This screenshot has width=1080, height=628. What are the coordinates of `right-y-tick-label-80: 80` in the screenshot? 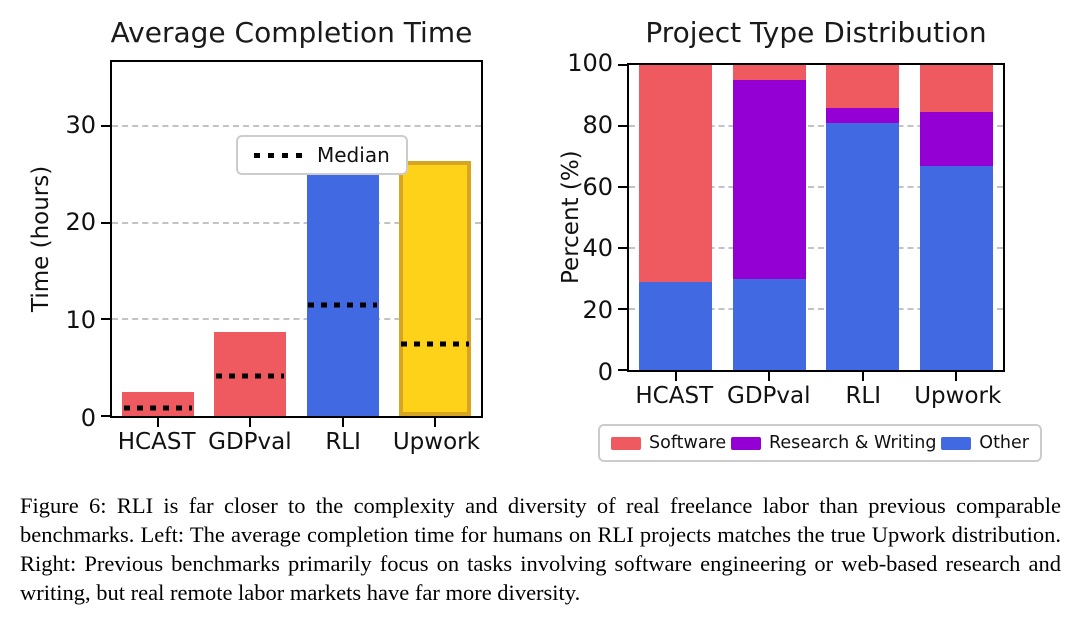 It's located at (597, 124).